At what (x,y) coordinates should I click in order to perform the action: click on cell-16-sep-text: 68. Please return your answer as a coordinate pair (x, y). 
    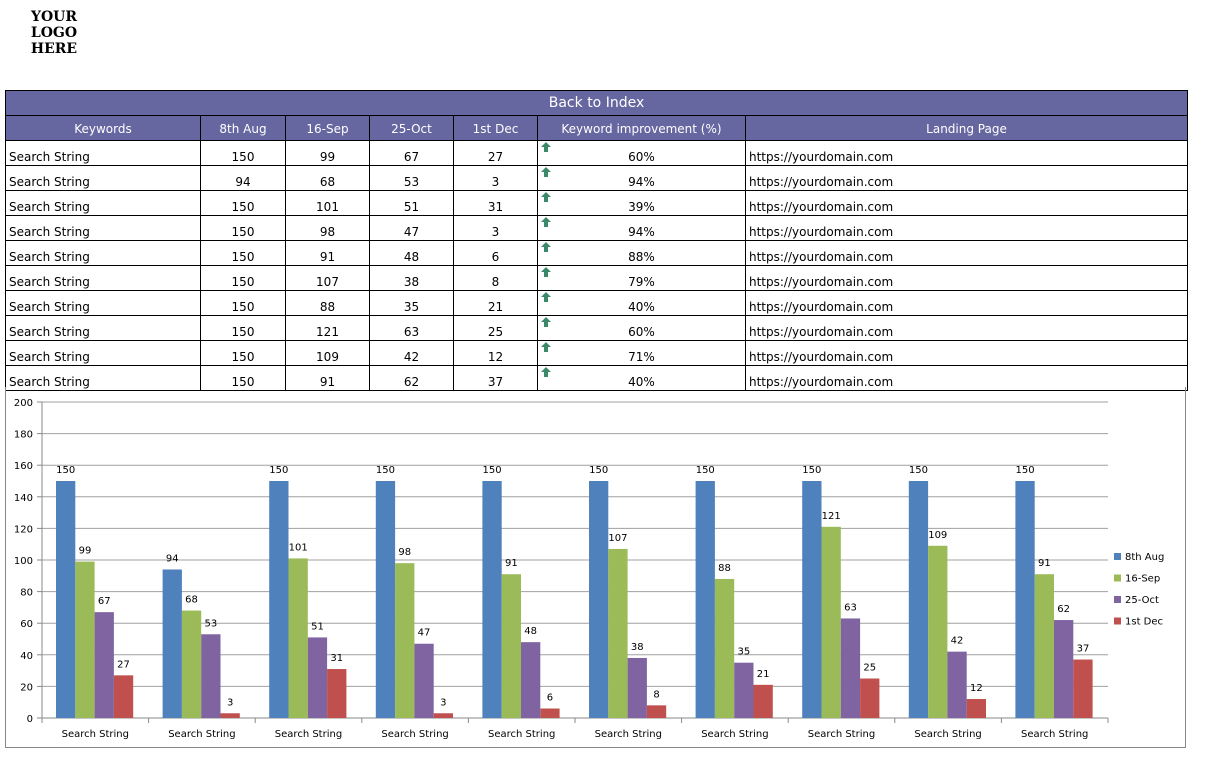
    Looking at the image, I should click on (327, 182).